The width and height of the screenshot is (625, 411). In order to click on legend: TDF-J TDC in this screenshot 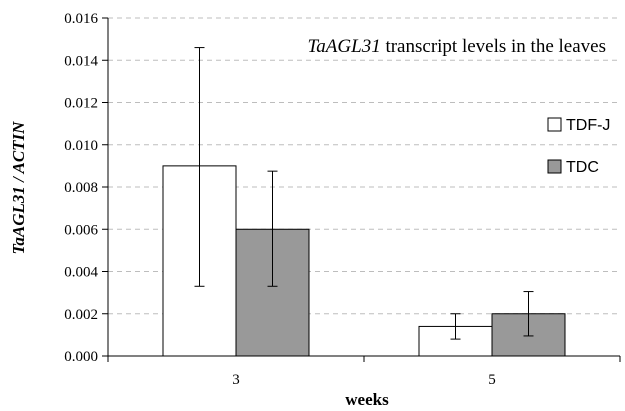, I will do `click(578, 146)`.